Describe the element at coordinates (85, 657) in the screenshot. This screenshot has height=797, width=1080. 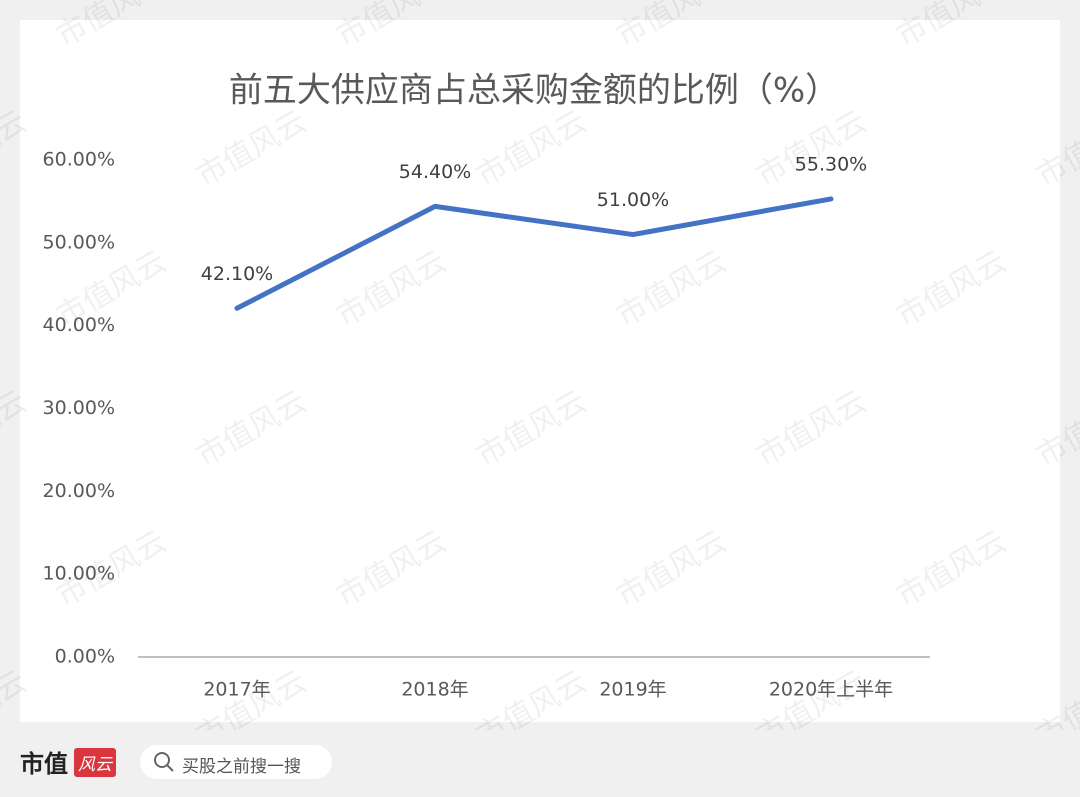
I see `y-tick-label: 0.00%` at that location.